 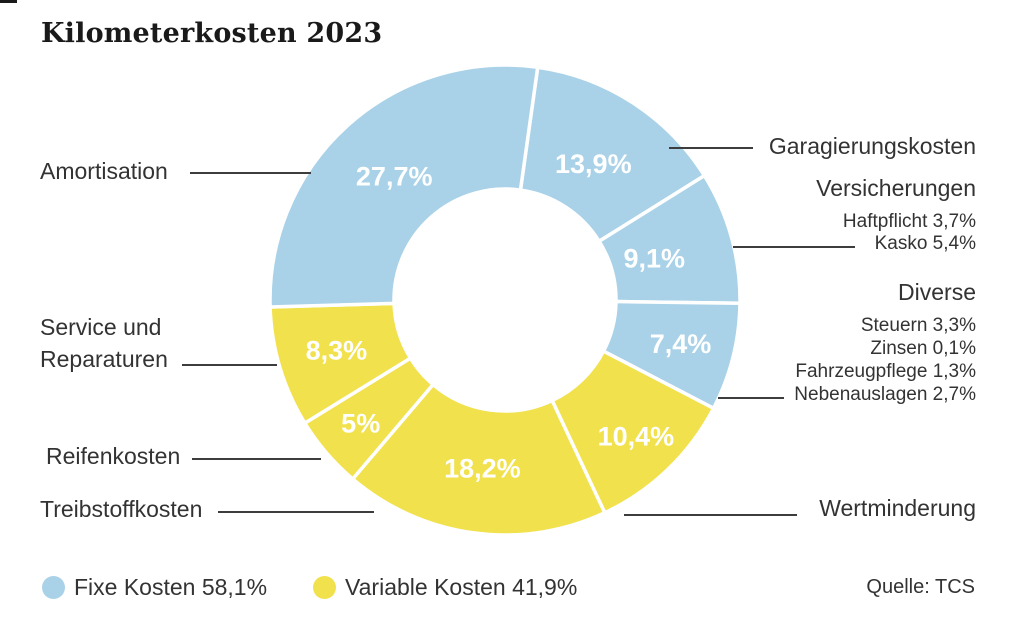 I want to click on segment-value-label-amortisation: 27,7%, so click(x=394, y=176).